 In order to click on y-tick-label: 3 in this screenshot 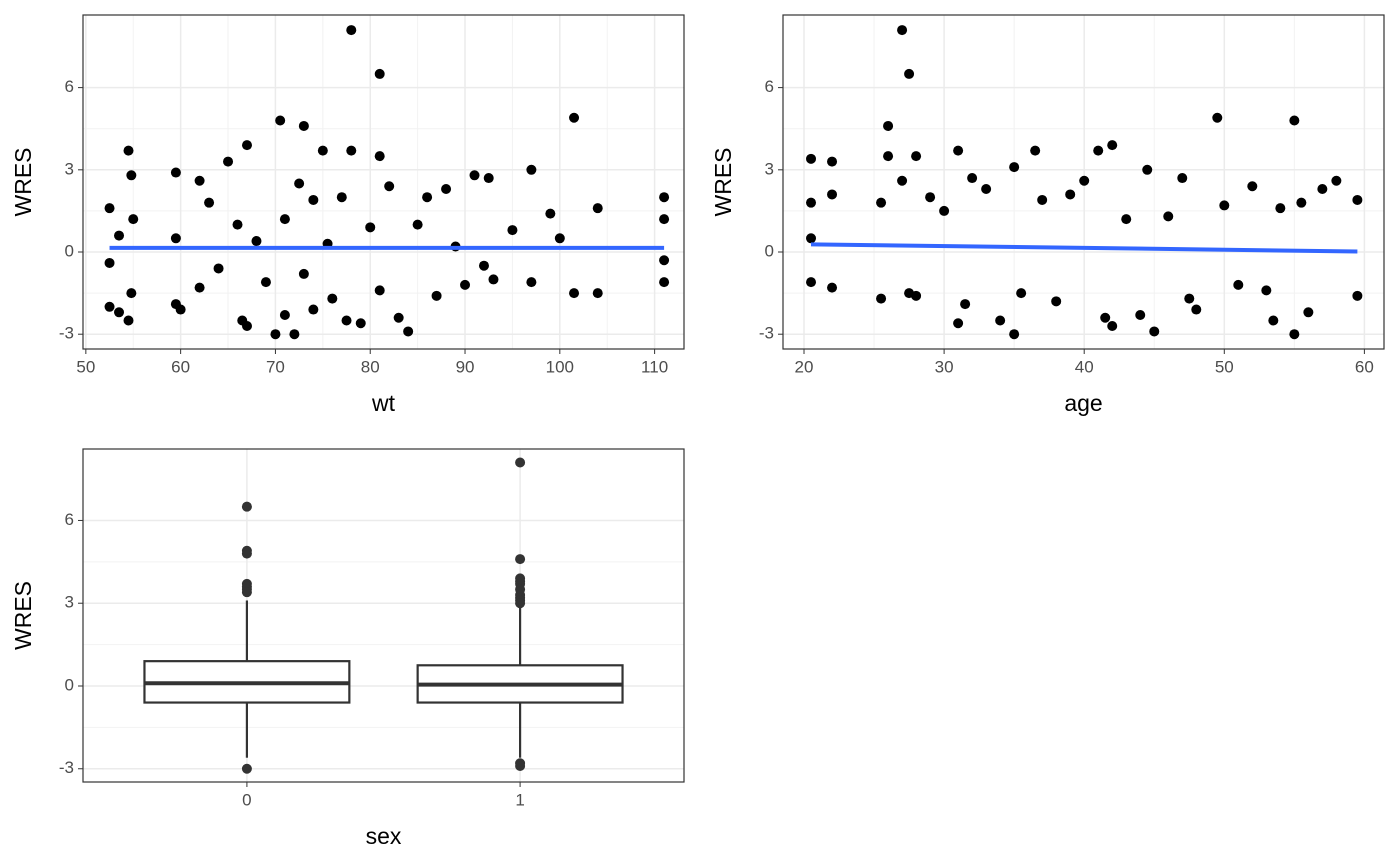, I will do `click(769, 168)`.